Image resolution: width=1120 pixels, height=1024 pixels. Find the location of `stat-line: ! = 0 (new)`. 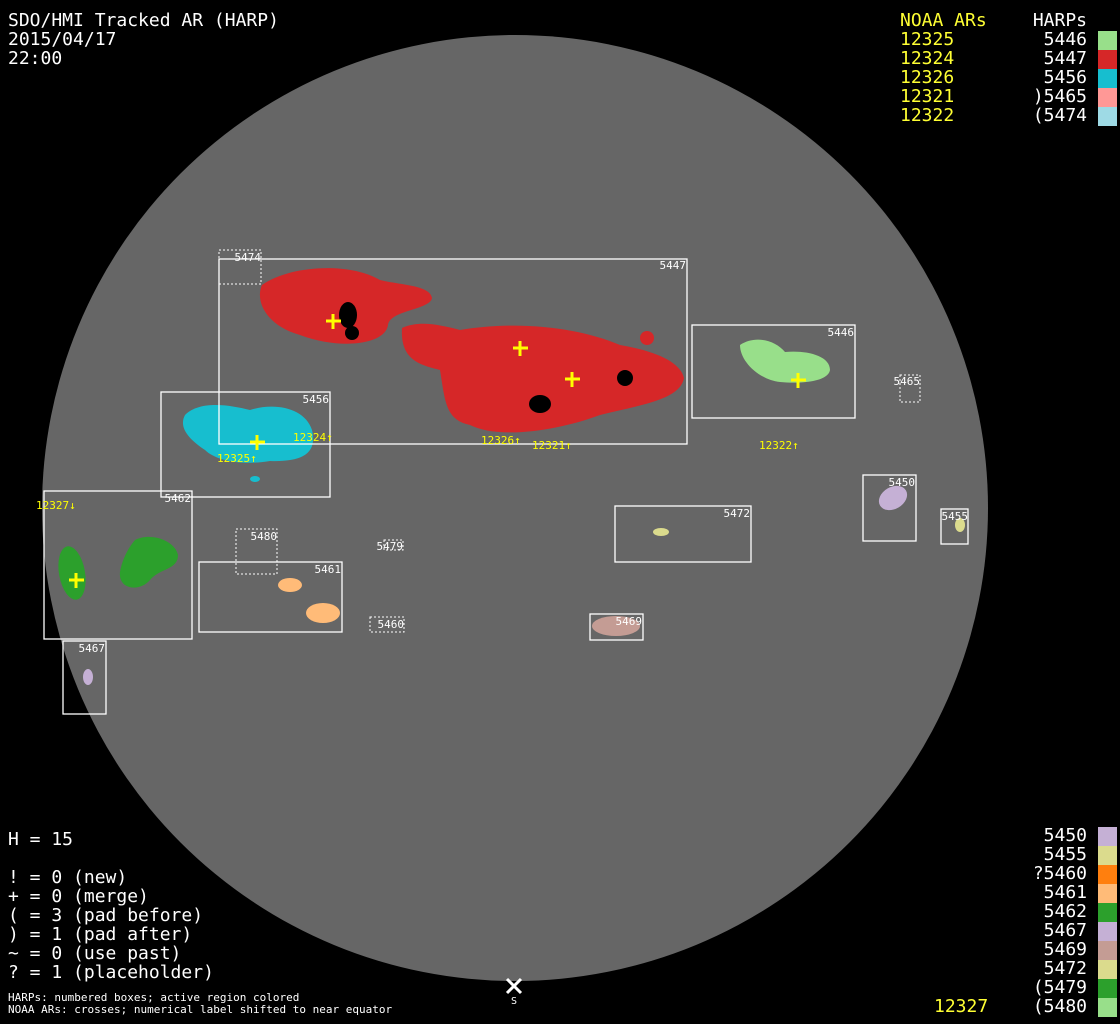

stat-line: ! = 0 (new) is located at coordinates (68, 877).